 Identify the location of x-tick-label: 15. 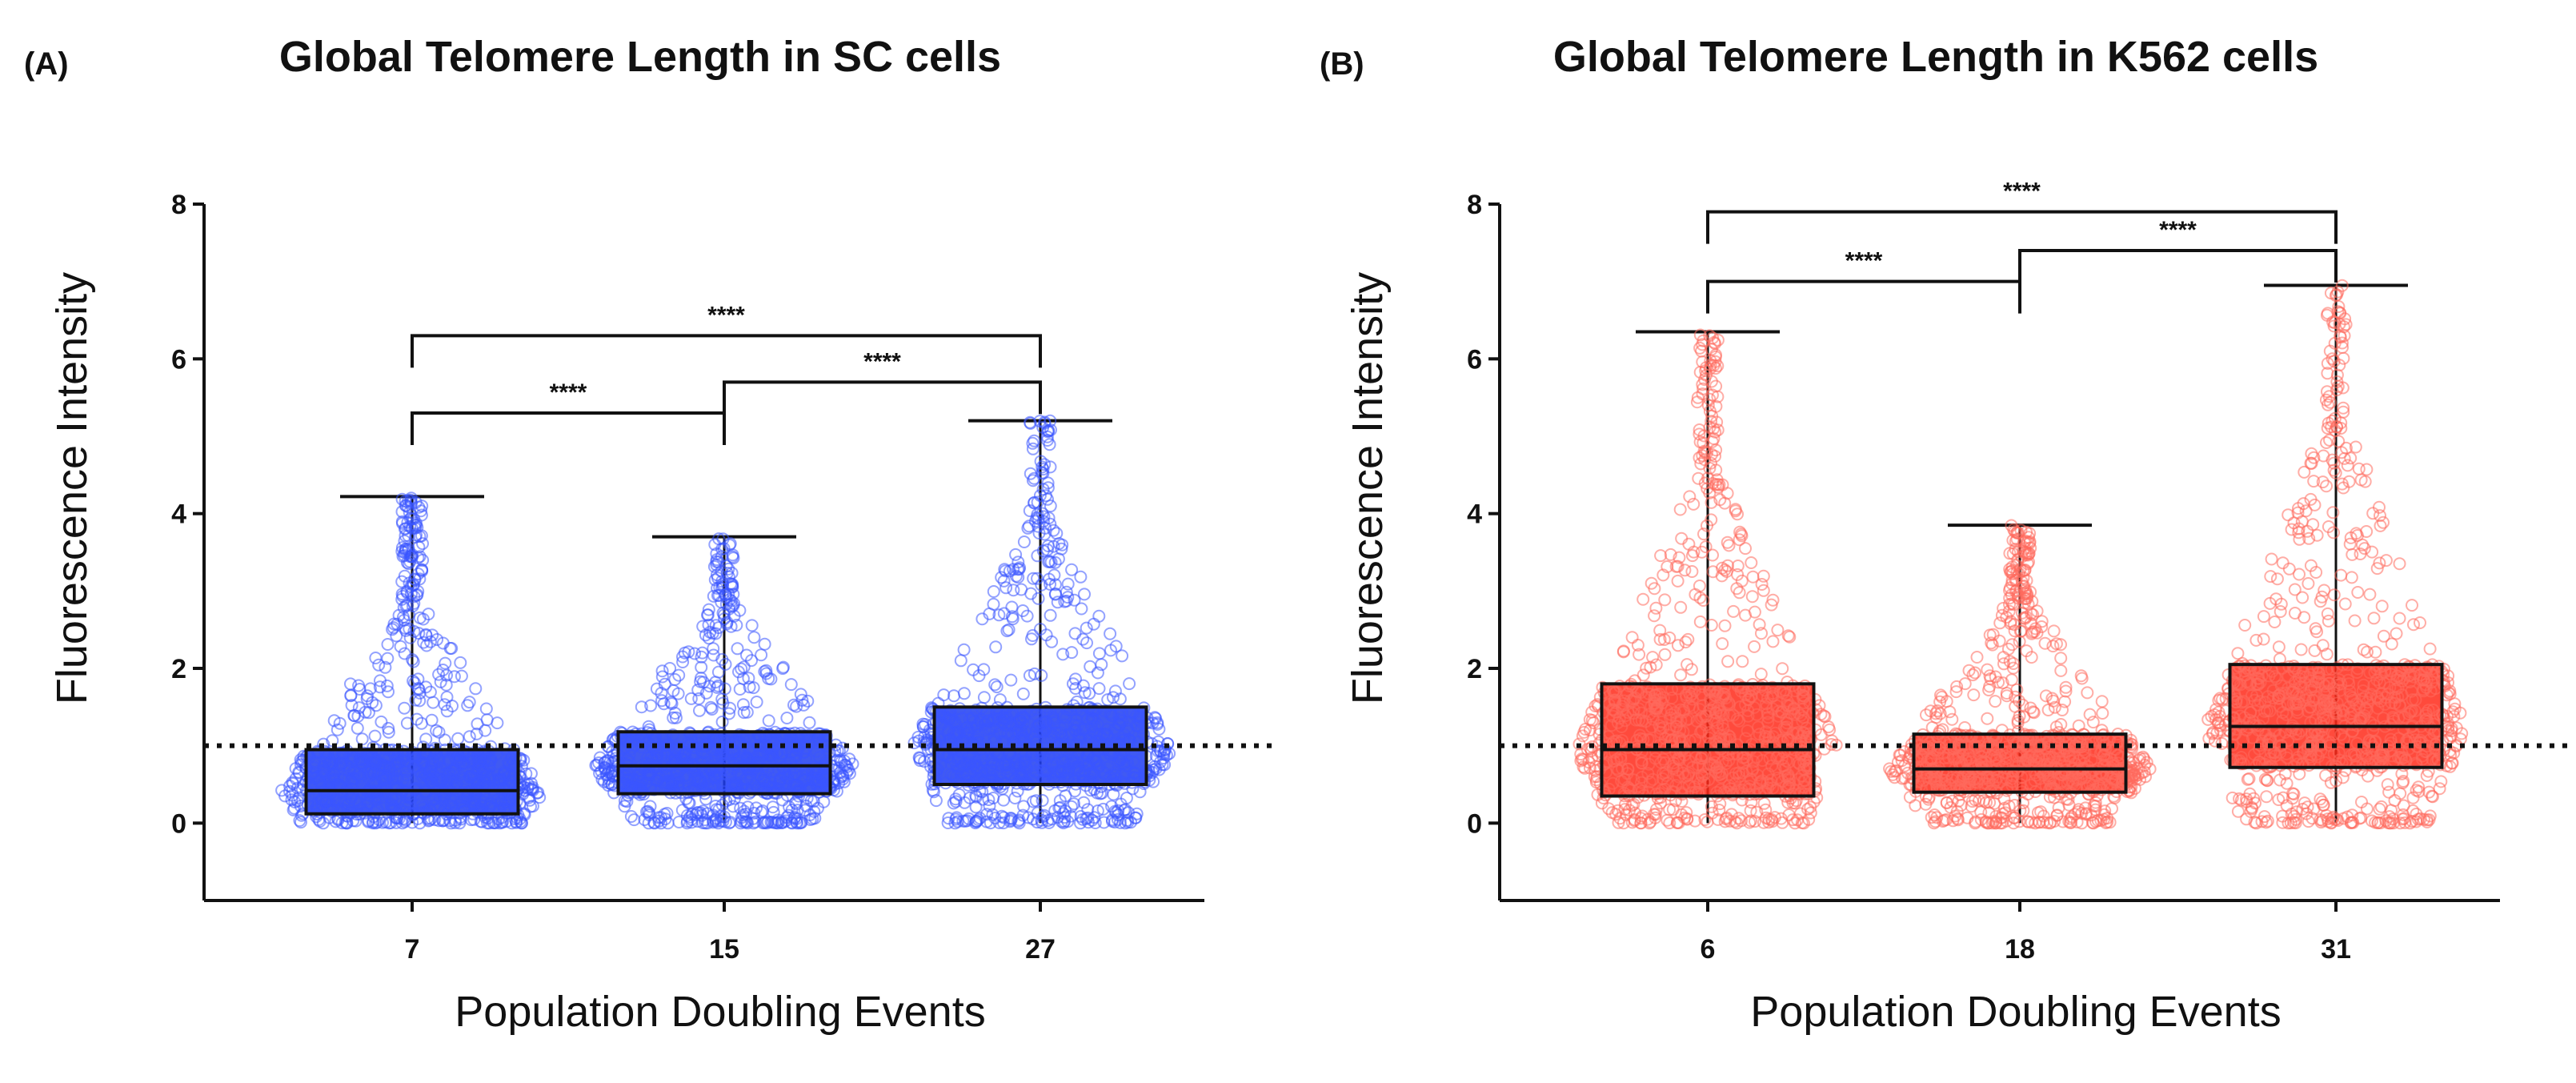
(724, 950).